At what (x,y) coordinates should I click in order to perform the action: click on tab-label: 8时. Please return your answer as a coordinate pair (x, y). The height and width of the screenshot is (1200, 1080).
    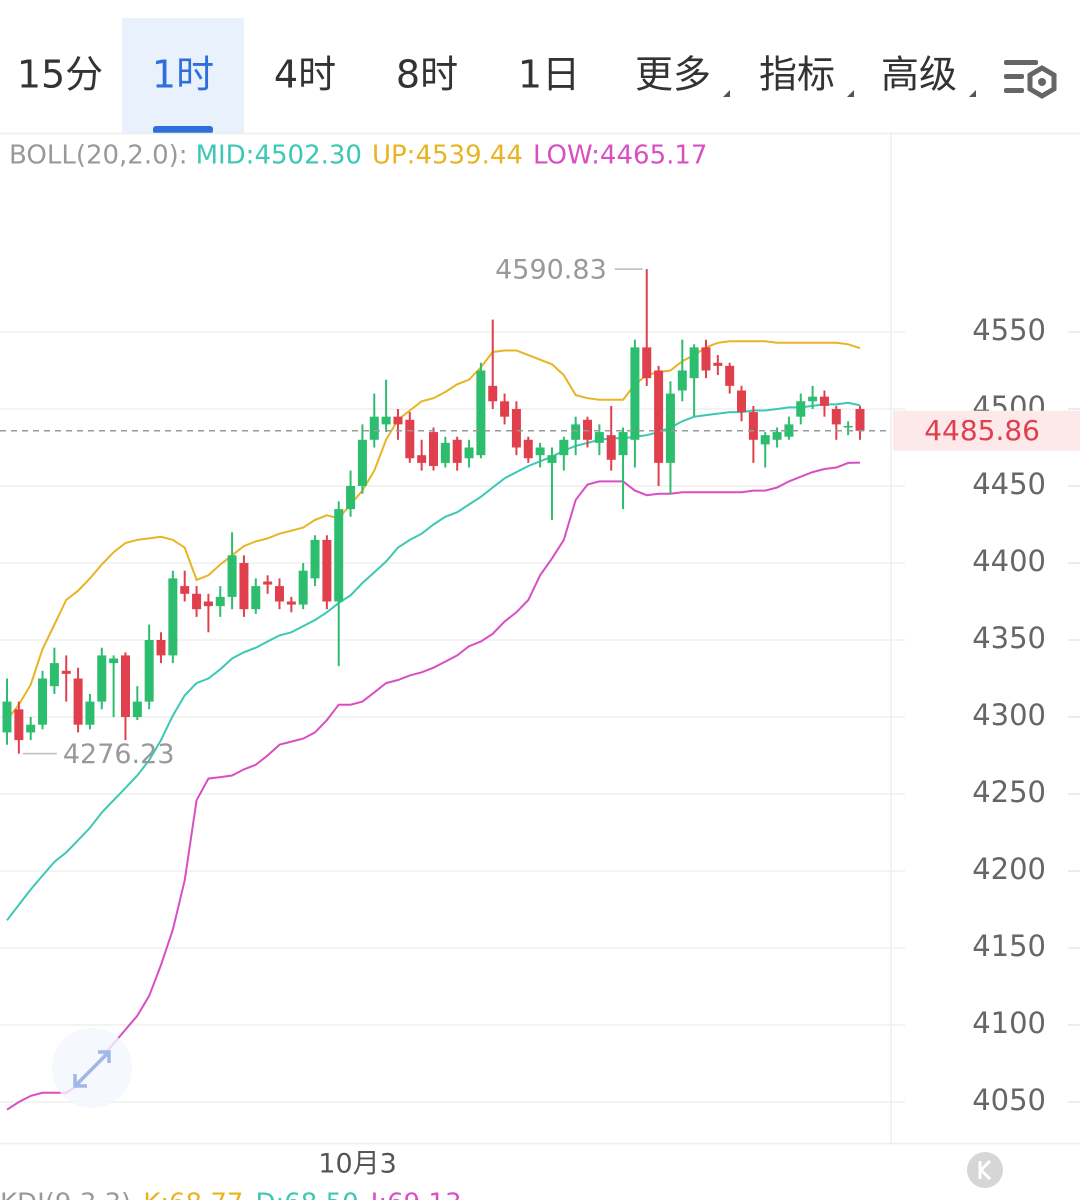
    Looking at the image, I should click on (427, 75).